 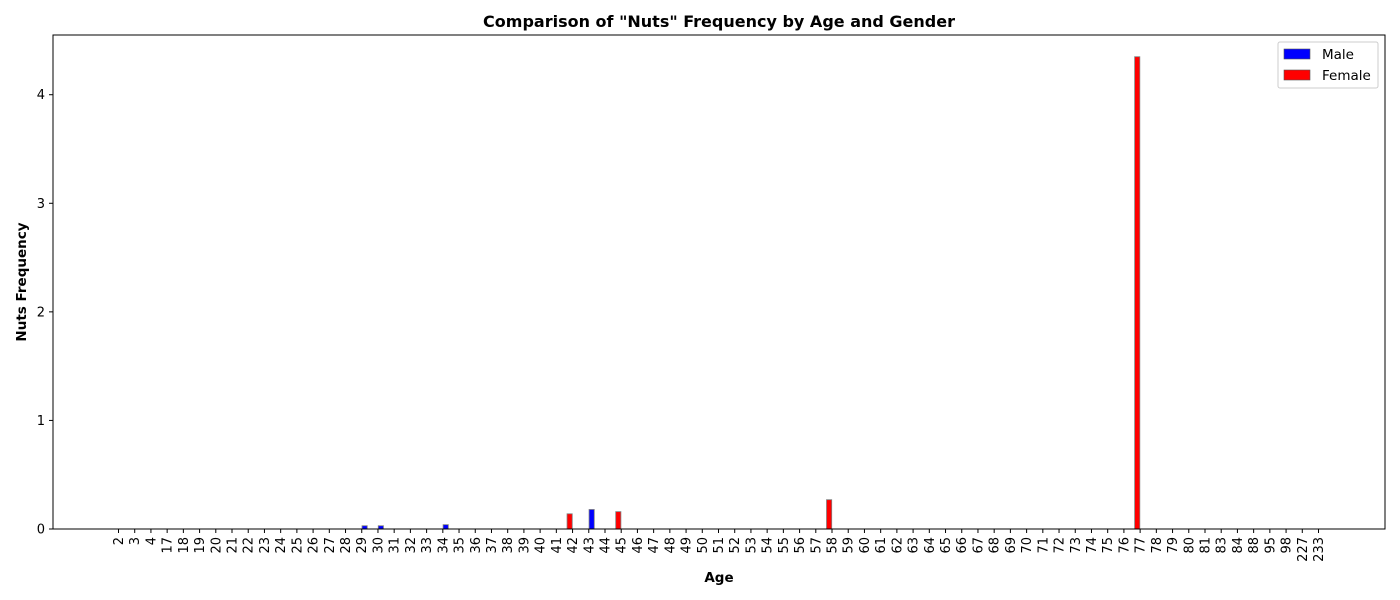 What do you see at coordinates (703, 545) in the screenshot?
I see `x-tick-label-50: 50` at bounding box center [703, 545].